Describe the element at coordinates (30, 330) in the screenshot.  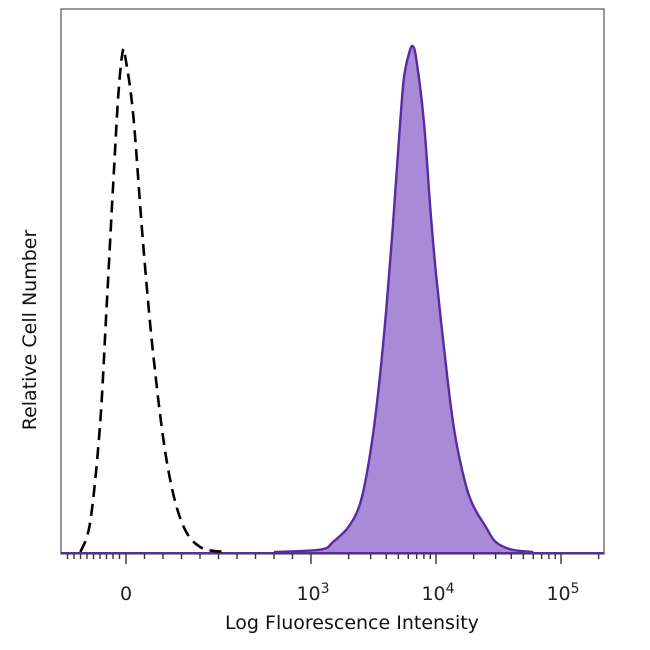
I see `y-axis-label: Relative Cell Number` at that location.